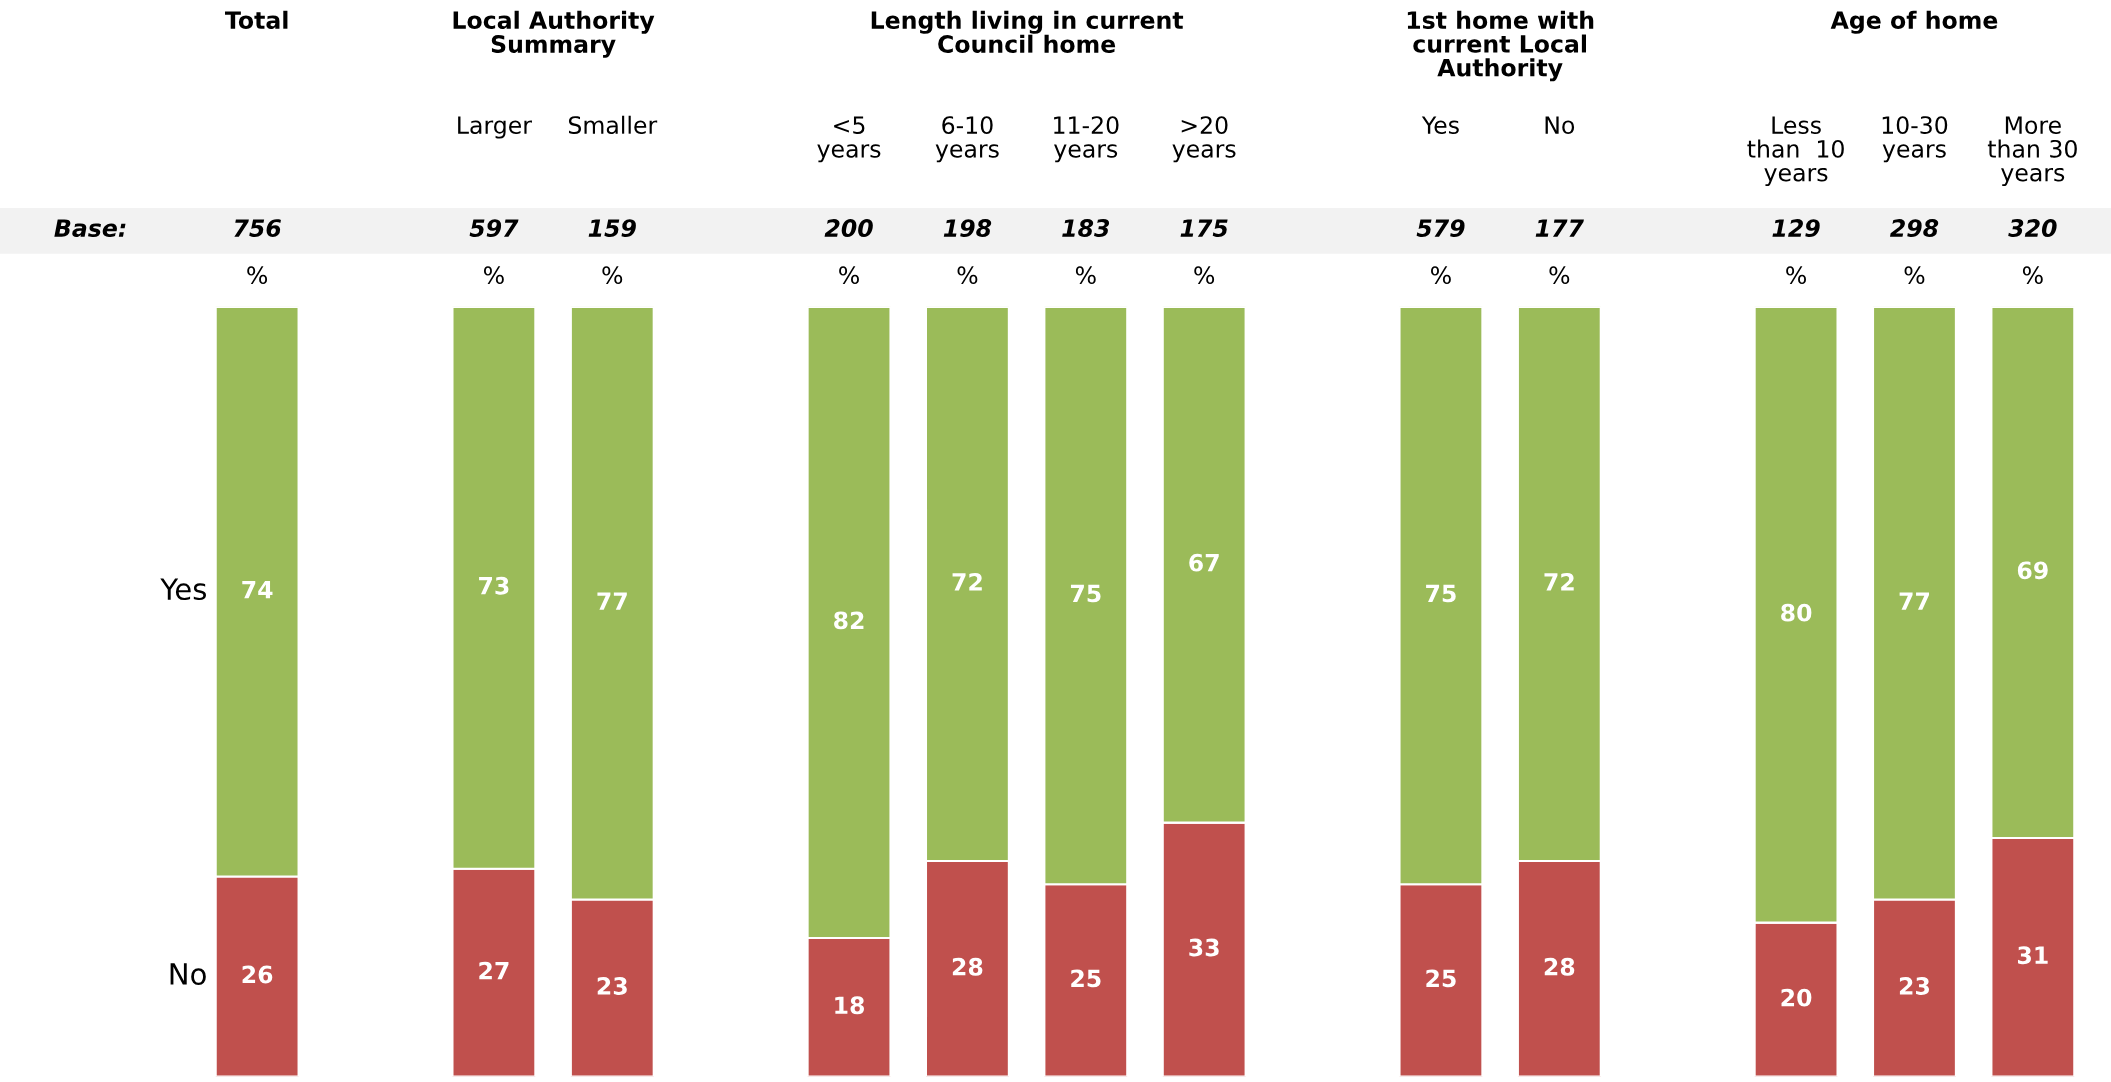 Image resolution: width=2111 pixels, height=1082 pixels. Describe the element at coordinates (1086, 228) in the screenshot. I see `text: 183` at that location.